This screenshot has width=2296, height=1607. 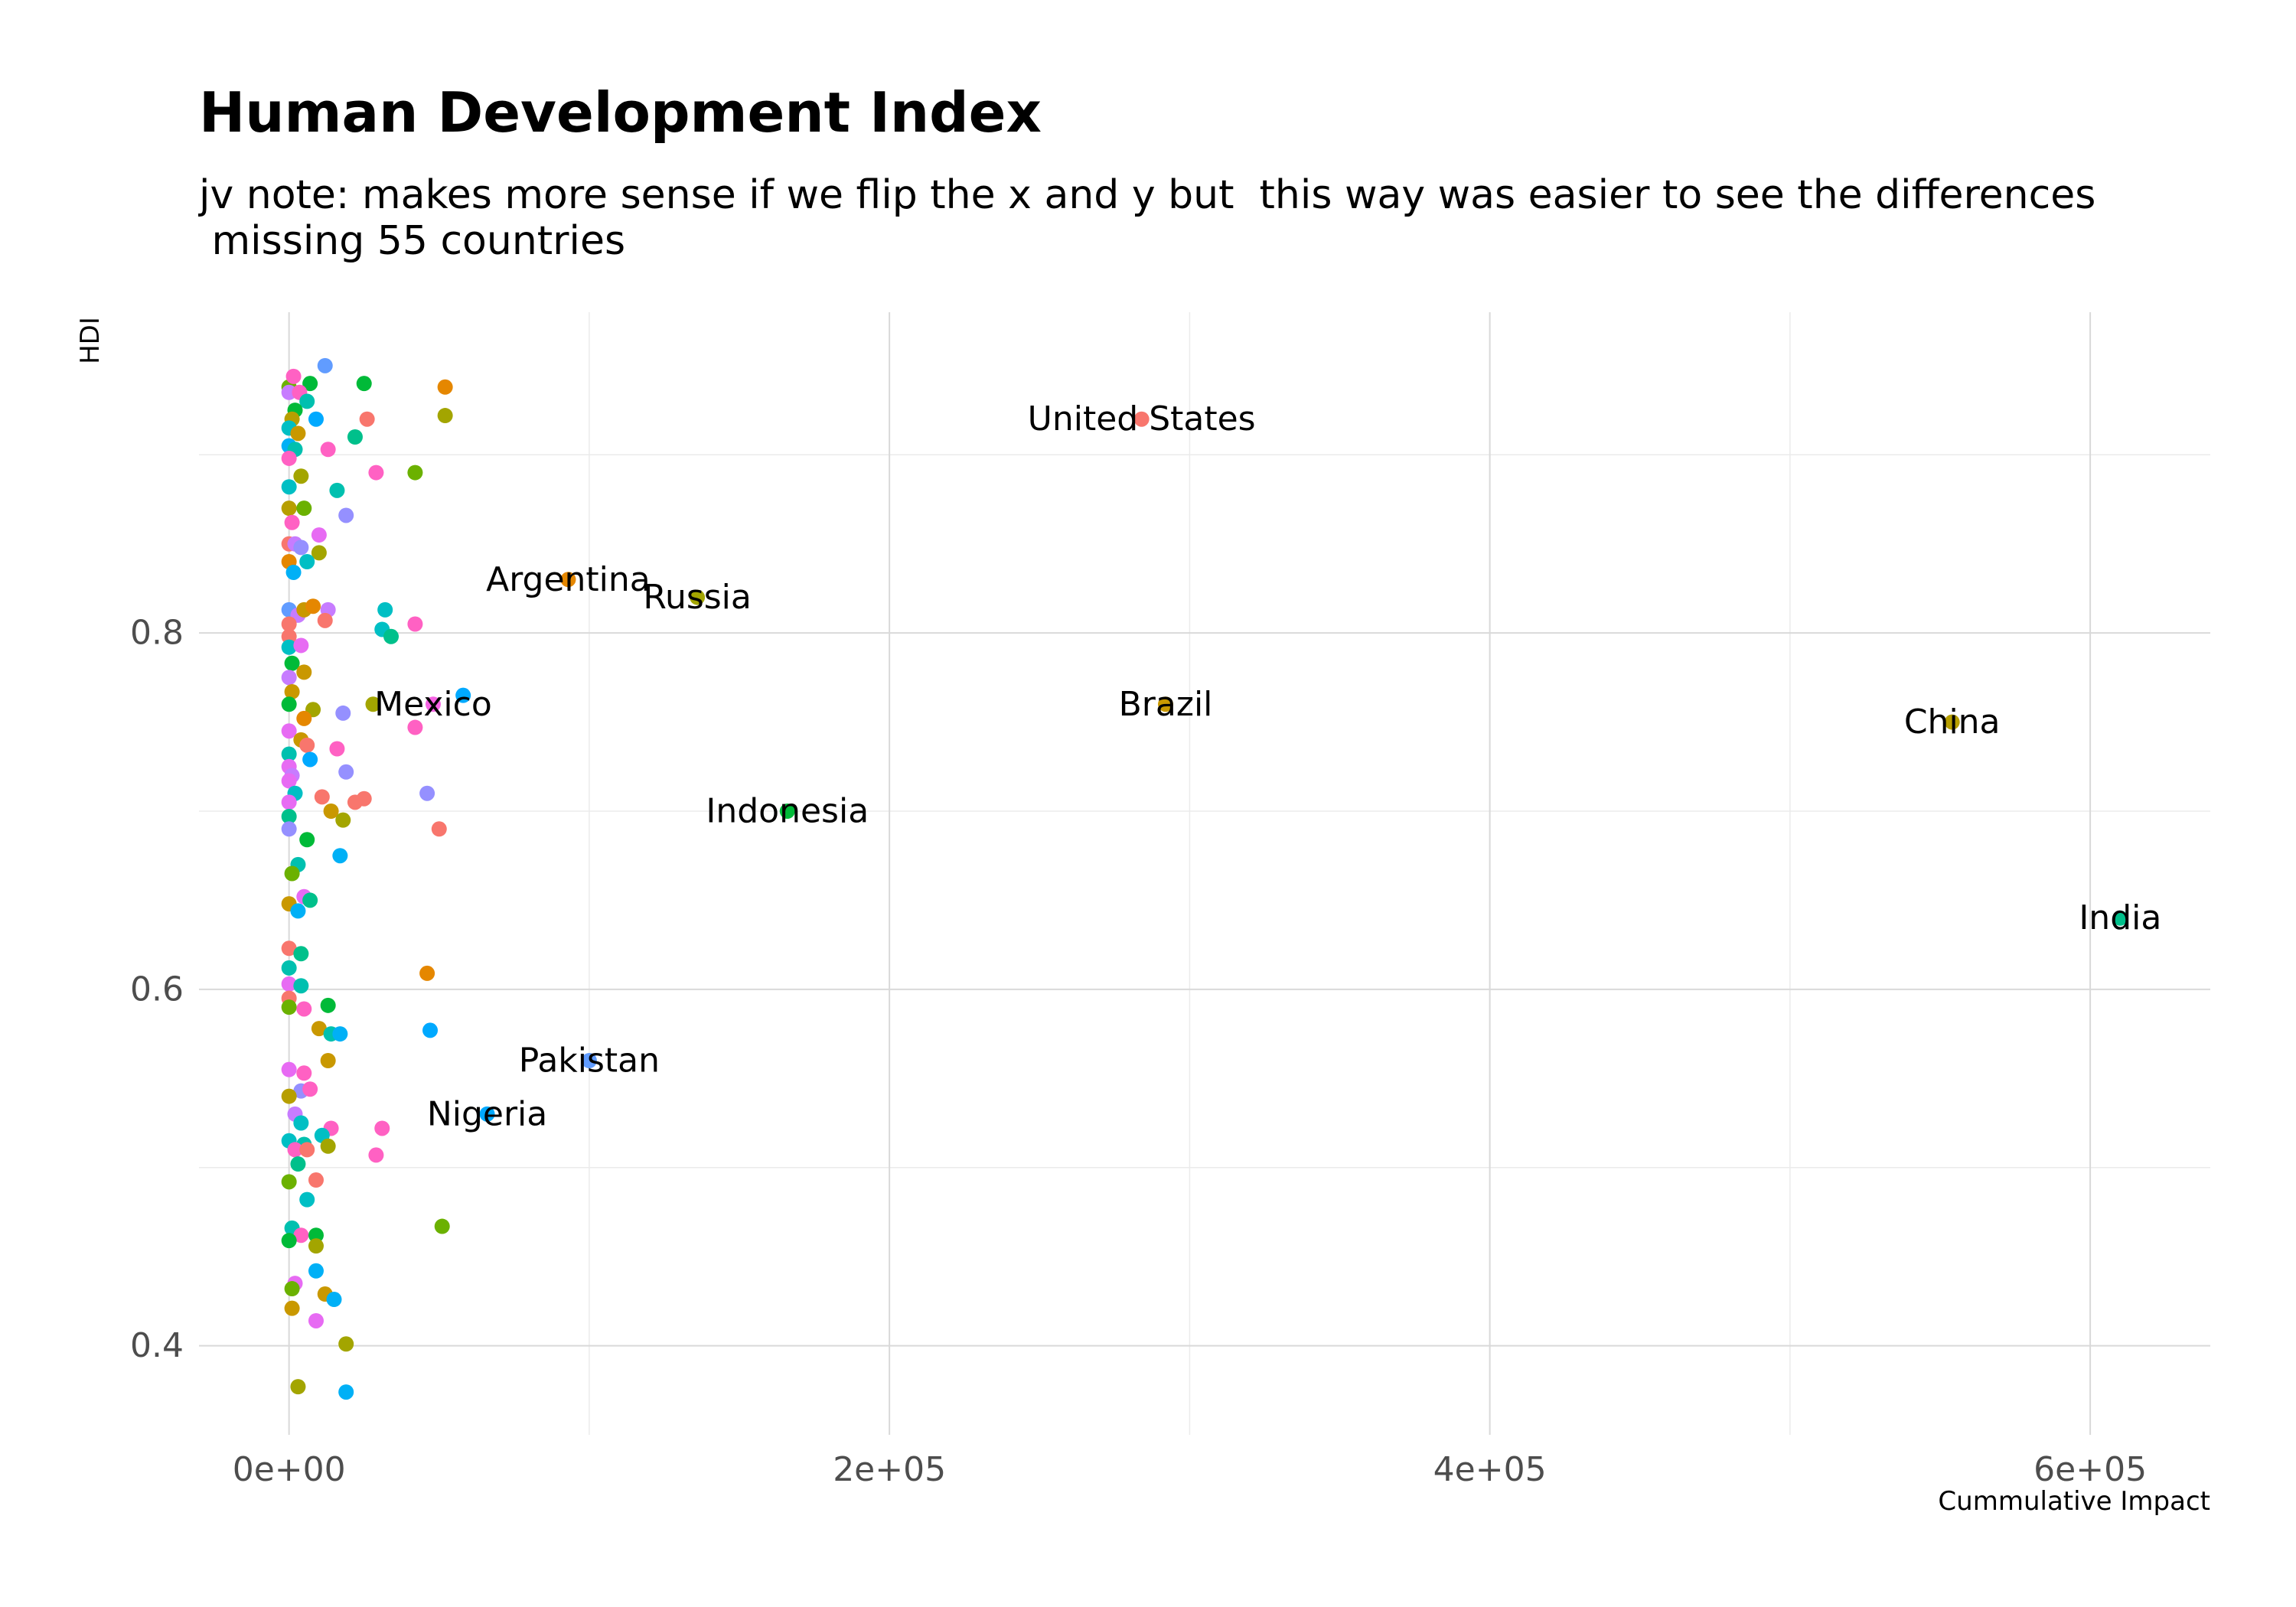 I want to click on x-tick-label: 2e+05, so click(x=889, y=1470).